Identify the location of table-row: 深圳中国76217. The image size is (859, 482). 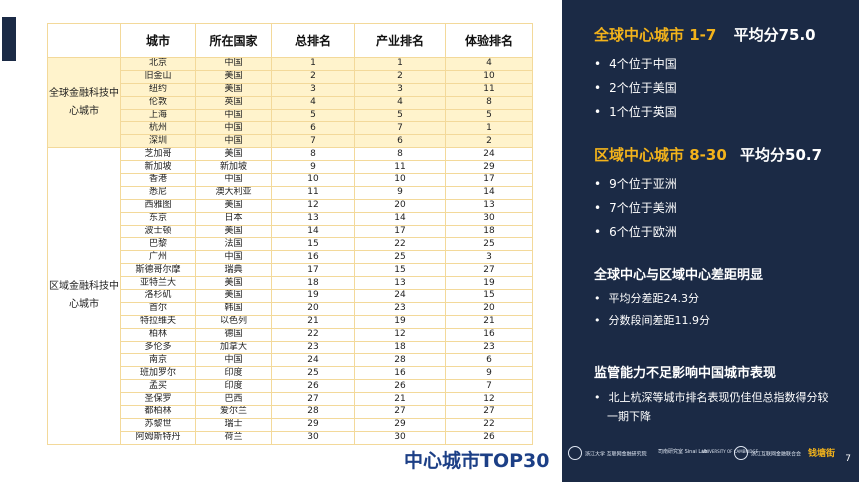
(290, 141).